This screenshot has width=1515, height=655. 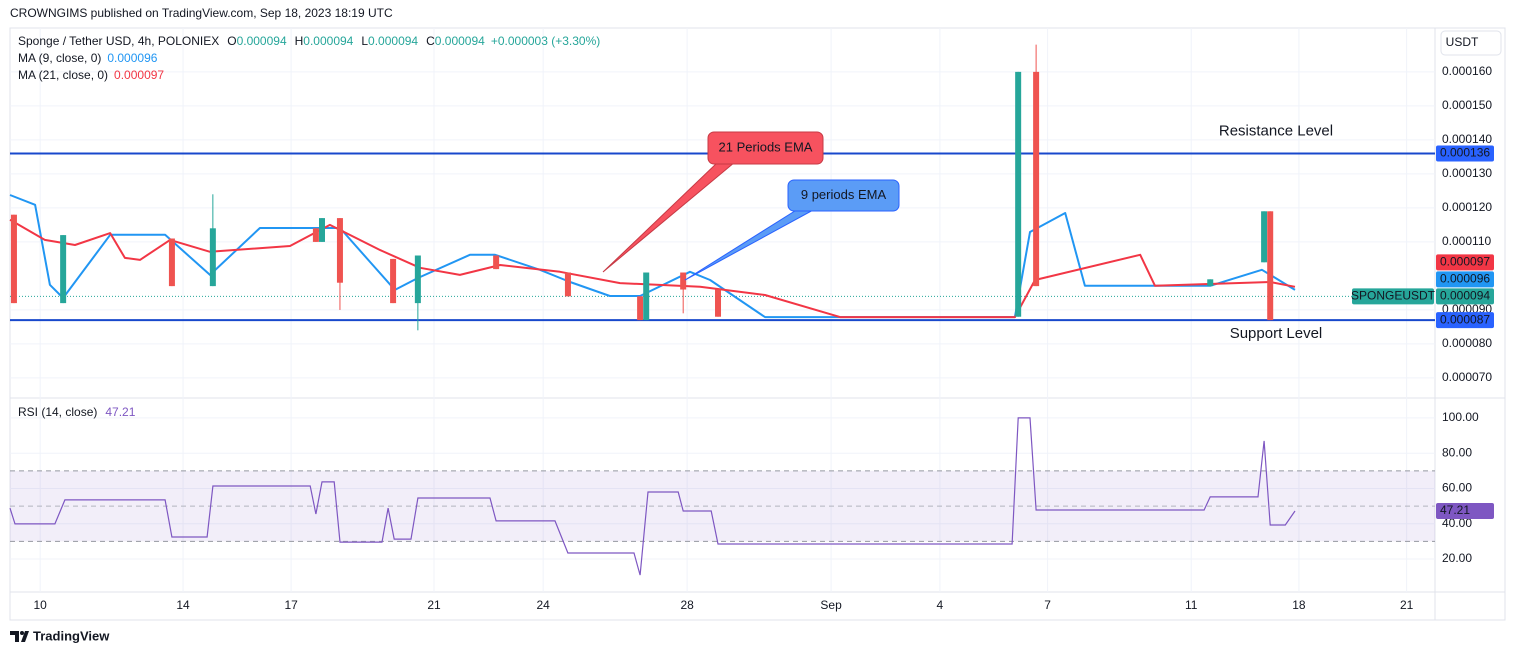 What do you see at coordinates (118, 41) in the screenshot?
I see `legend-title: Sponge / Tether USD, 4h, POLONIEX` at bounding box center [118, 41].